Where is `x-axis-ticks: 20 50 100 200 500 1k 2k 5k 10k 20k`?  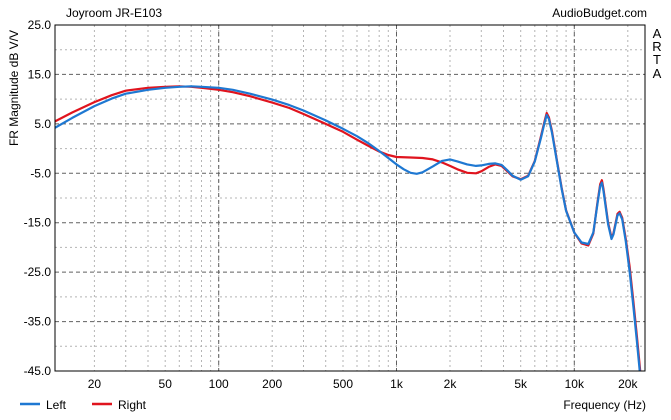
x-axis-ticks: 20 50 100 200 500 1k 2k 5k 10k 20k is located at coordinates (363, 384).